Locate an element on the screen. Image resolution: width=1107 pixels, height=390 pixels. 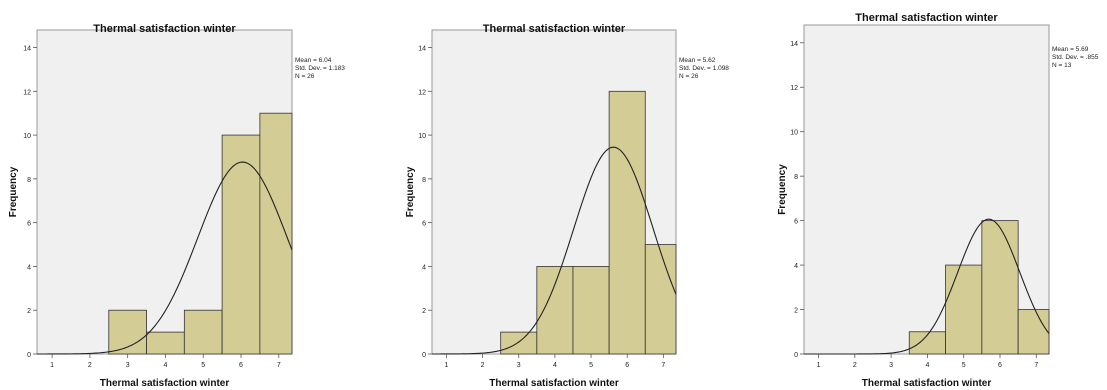
stats-line-1: Mean = 6.04 is located at coordinates (313, 60).